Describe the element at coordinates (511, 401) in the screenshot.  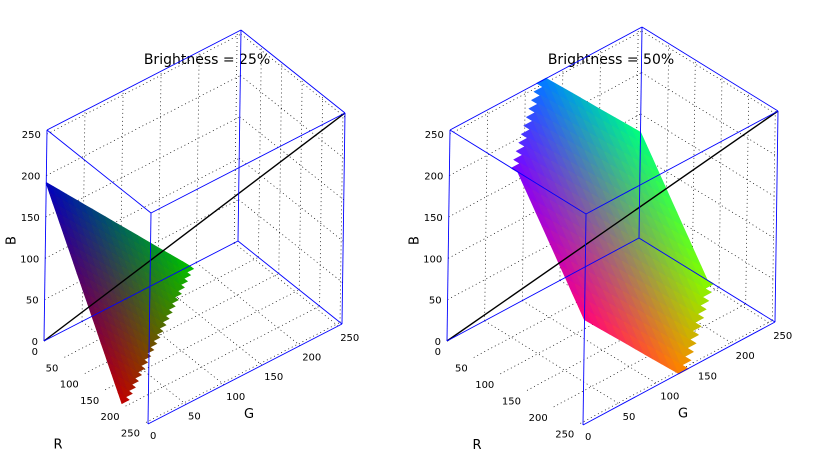
I see `x-tick-label: 150` at that location.